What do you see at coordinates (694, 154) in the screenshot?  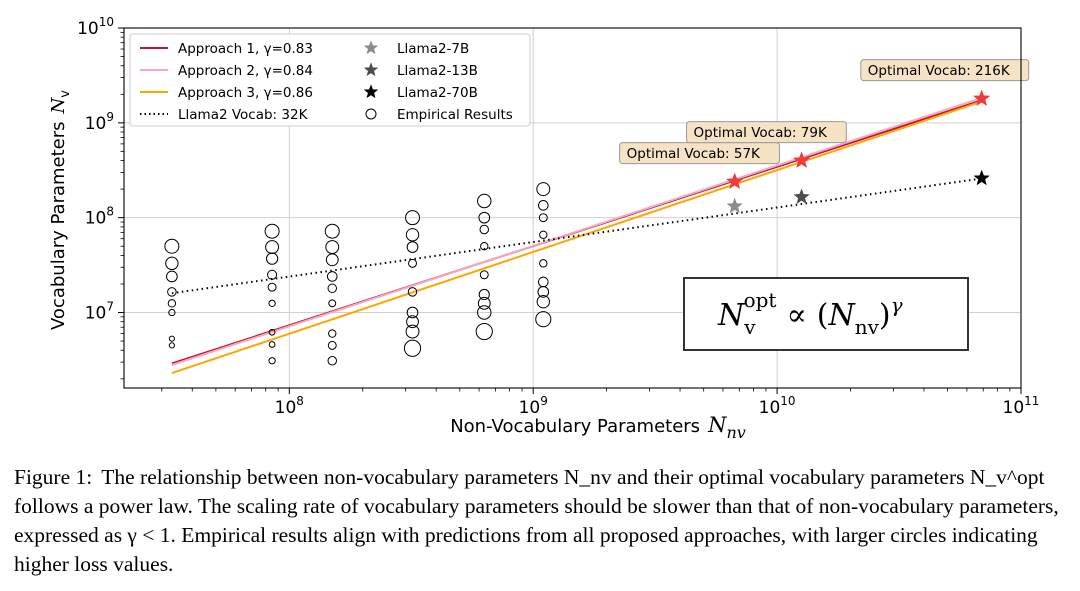 I see `optimal-label-0: Optimal Vocab: 57K` at bounding box center [694, 154].